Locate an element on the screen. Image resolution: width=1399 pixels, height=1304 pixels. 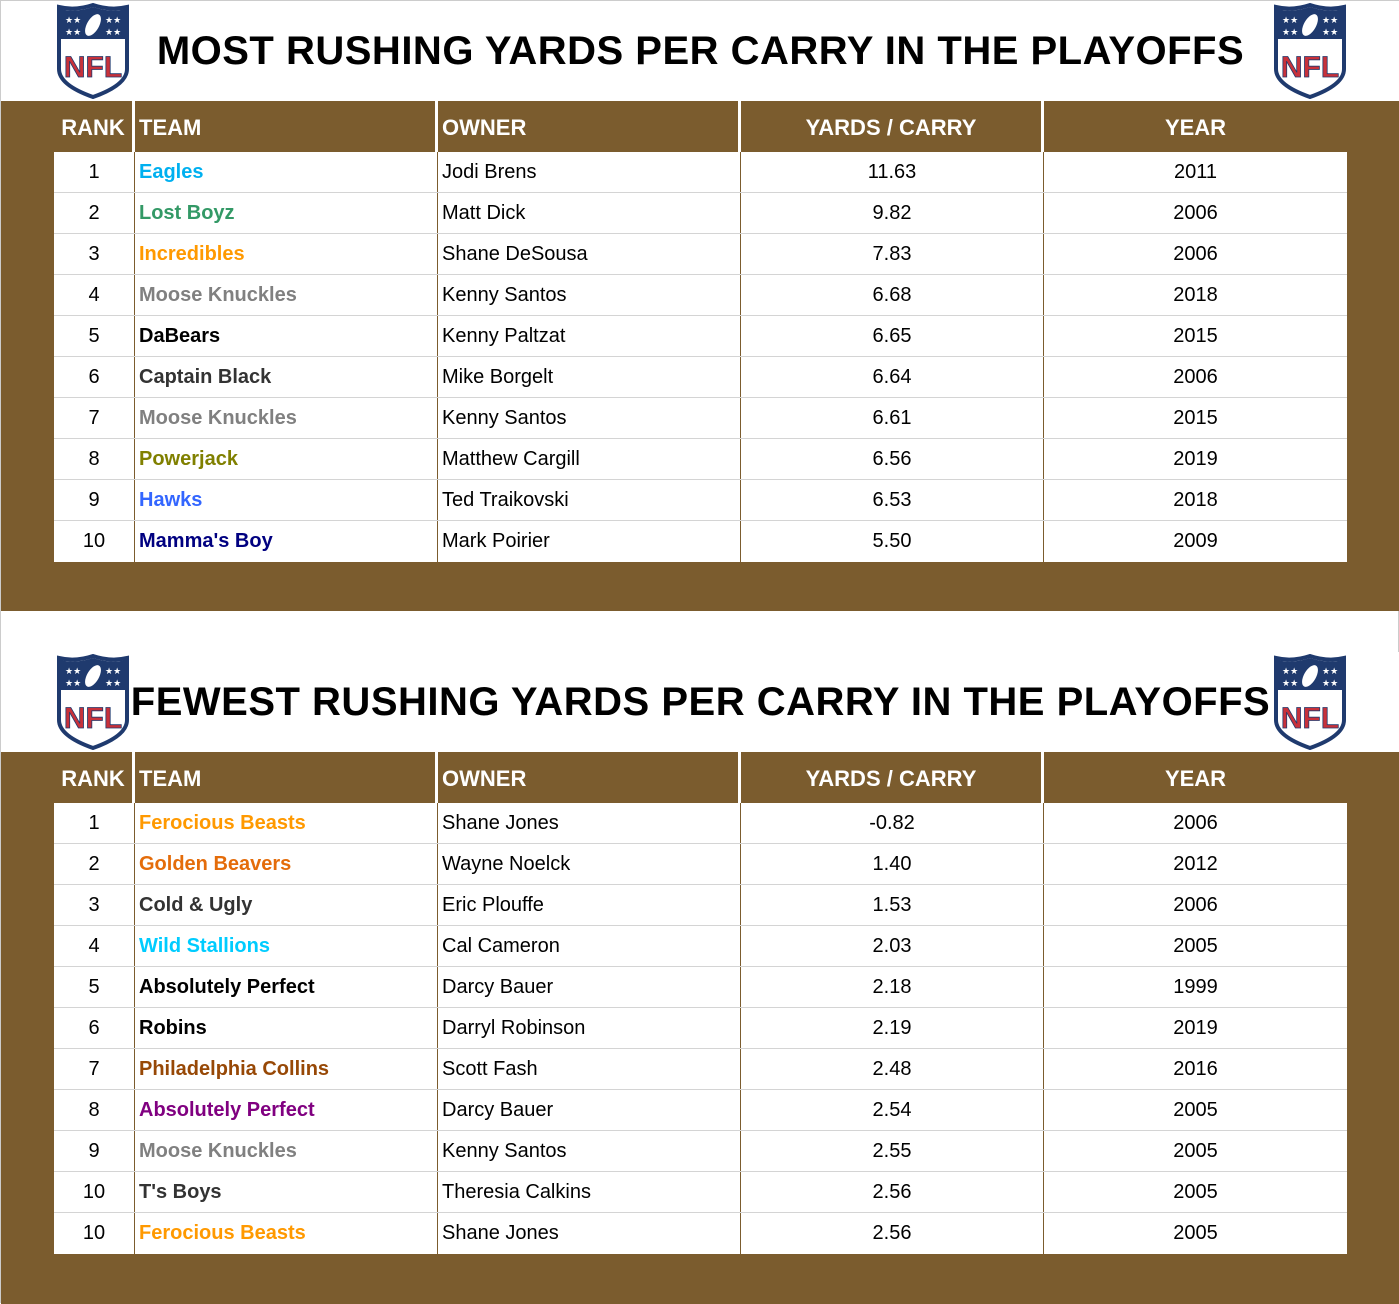
year-cell: 2005 is located at coordinates (1195, 1151).